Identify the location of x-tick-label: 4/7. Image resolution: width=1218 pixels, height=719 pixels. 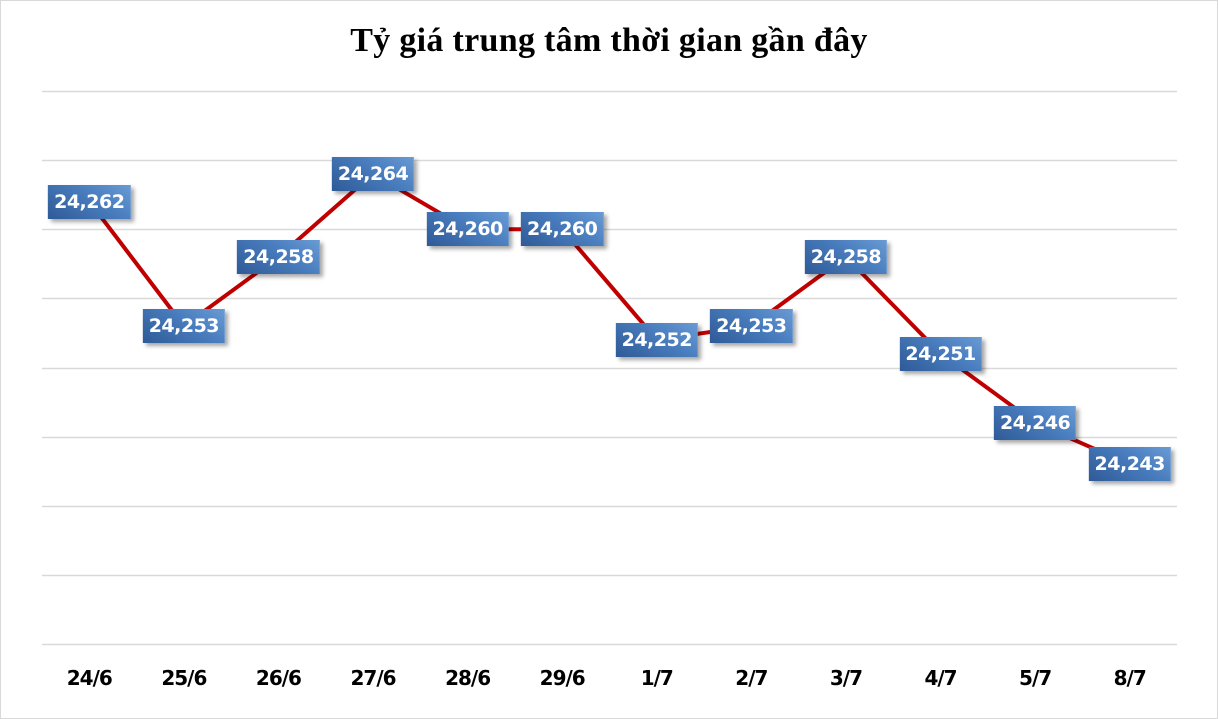
(940, 678).